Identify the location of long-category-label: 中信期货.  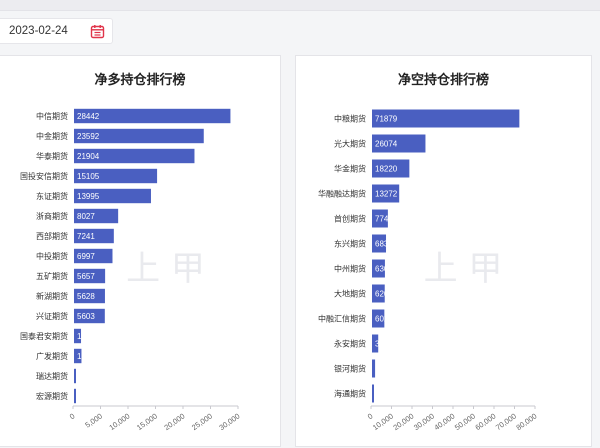
(52, 116).